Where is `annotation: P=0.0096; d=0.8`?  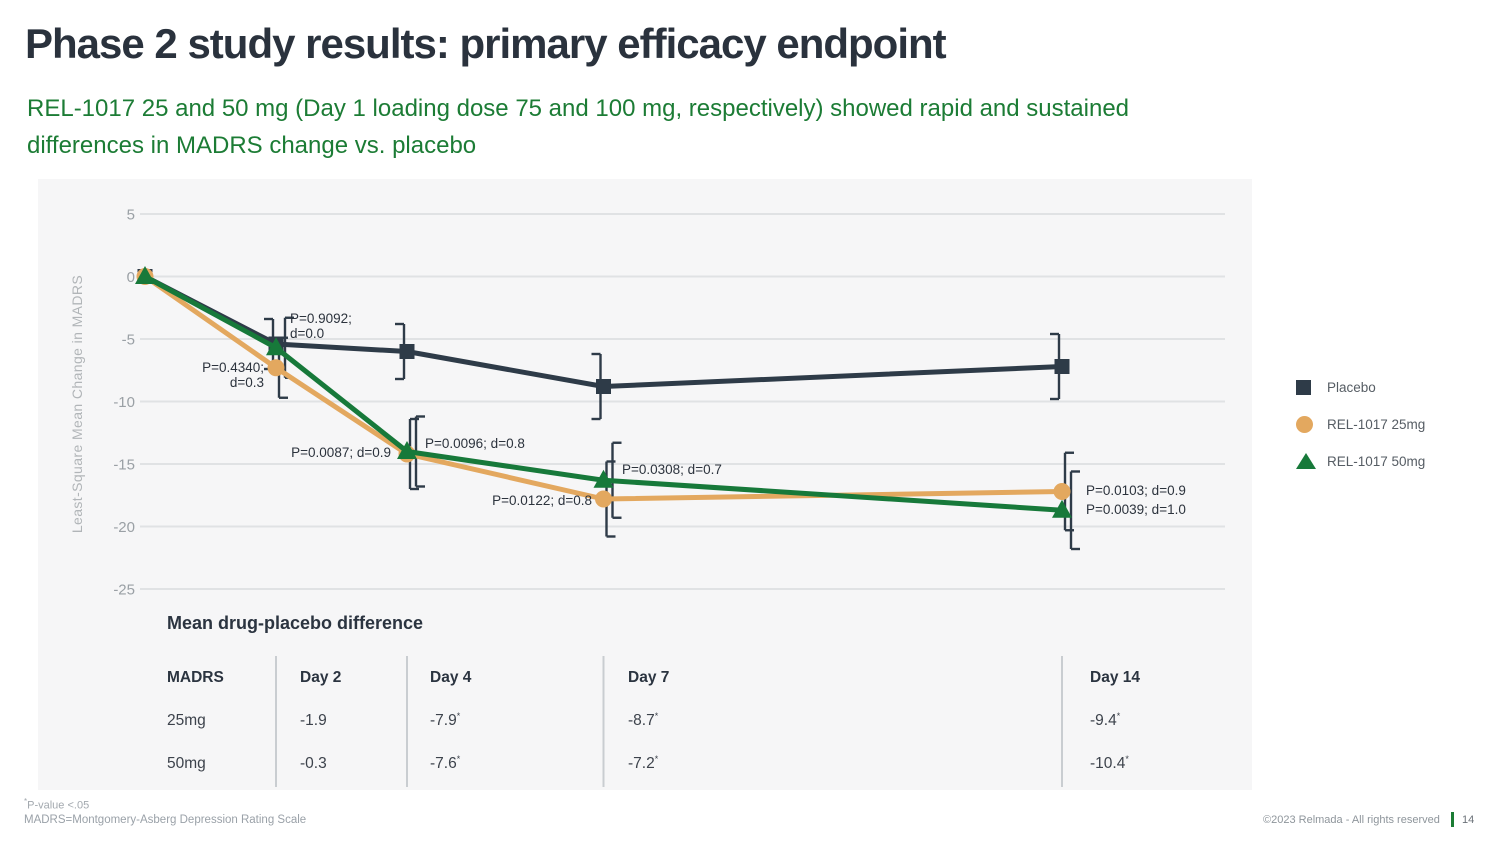 annotation: P=0.0096; d=0.8 is located at coordinates (475, 443).